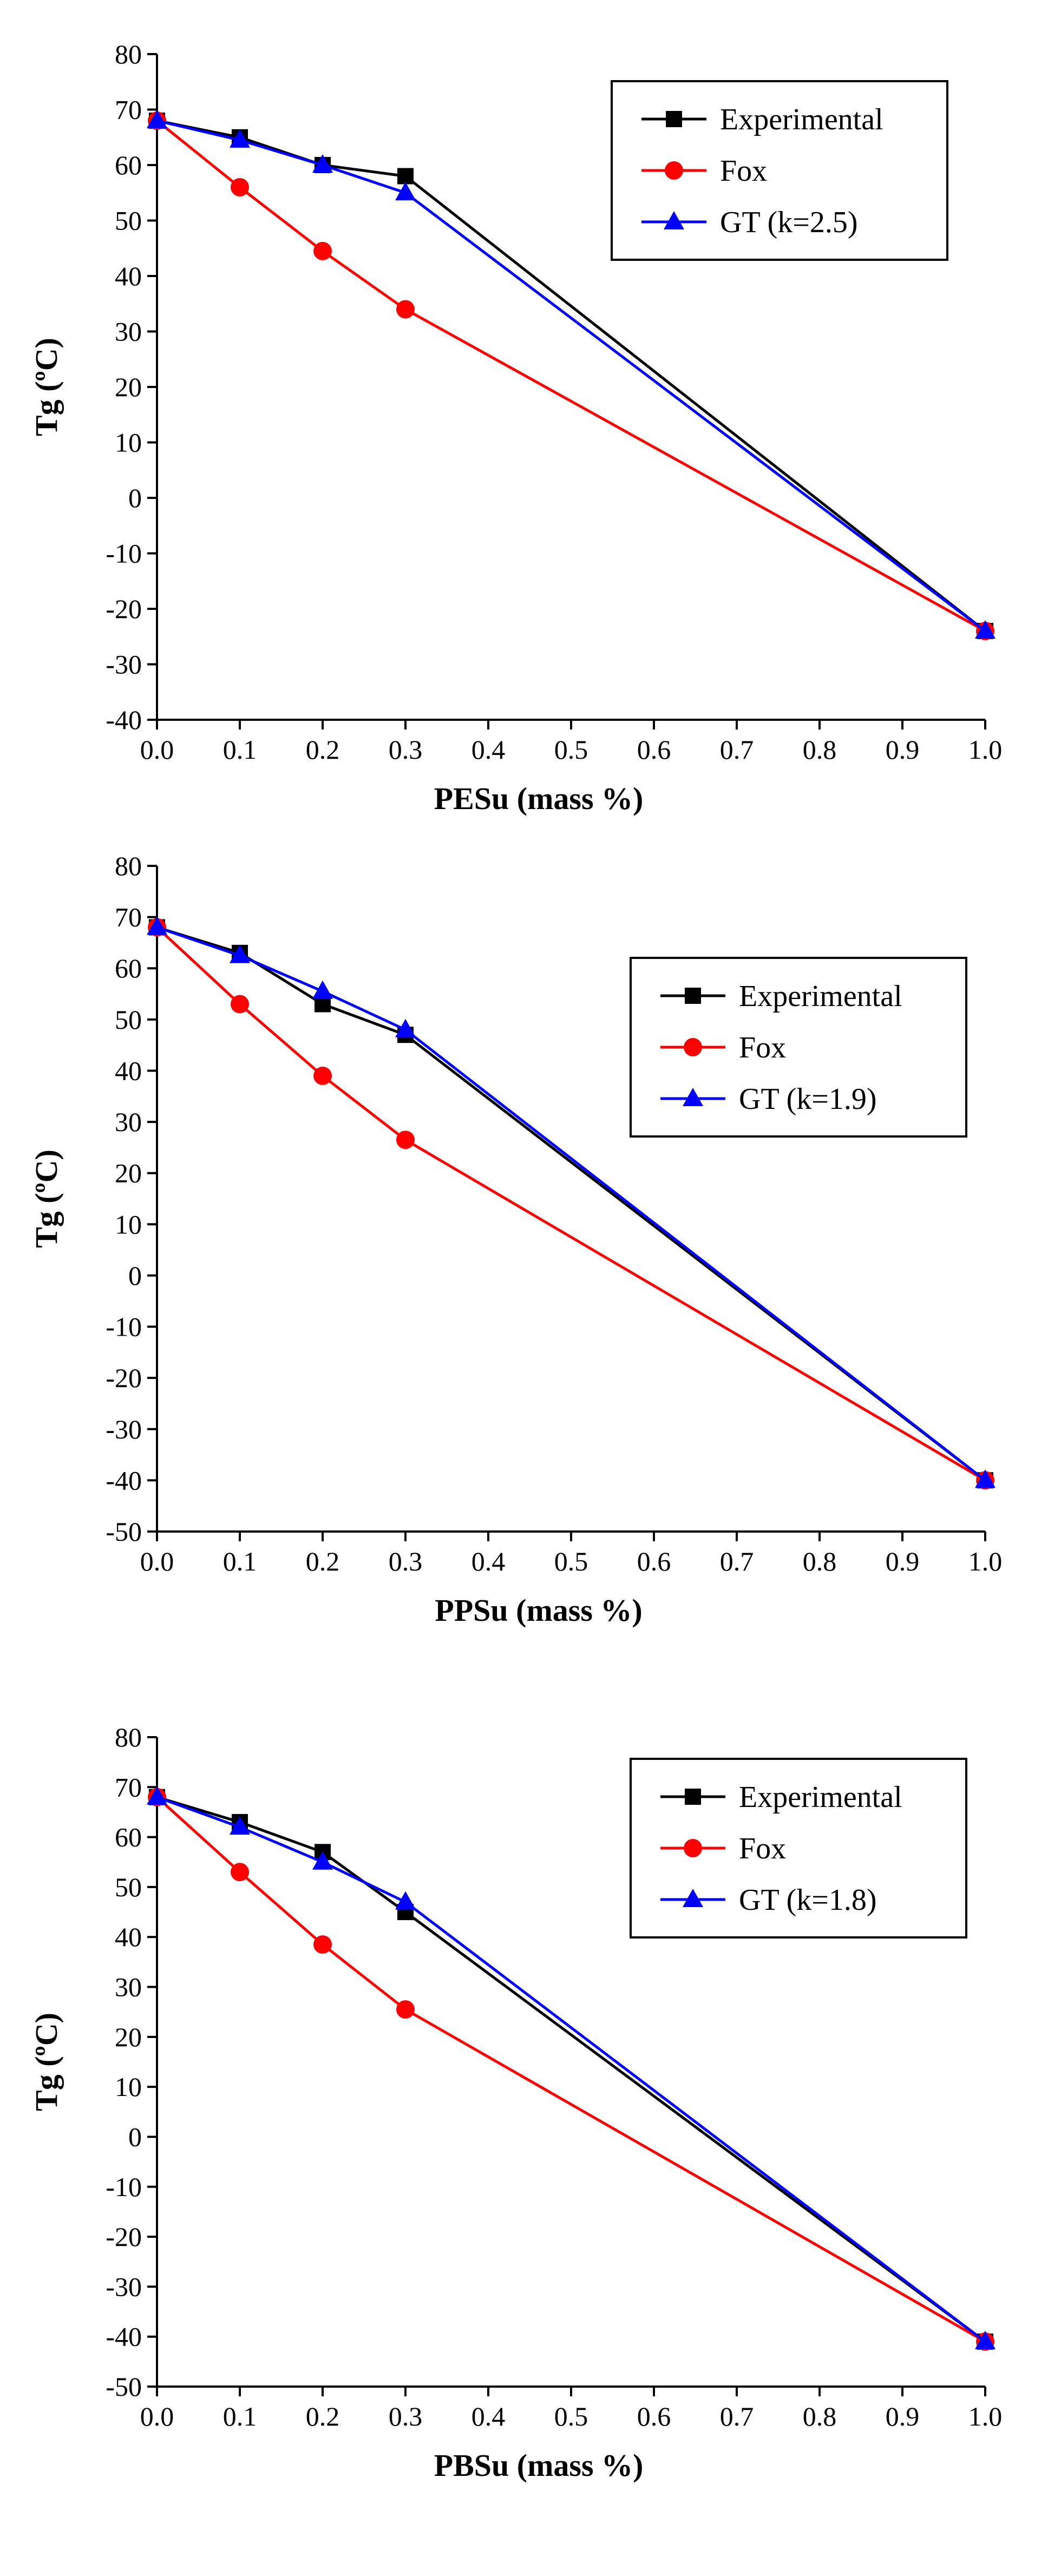 The height and width of the screenshot is (2576, 1061). I want to click on legend: Experimental Fox GT (k=2.5), so click(779, 170).